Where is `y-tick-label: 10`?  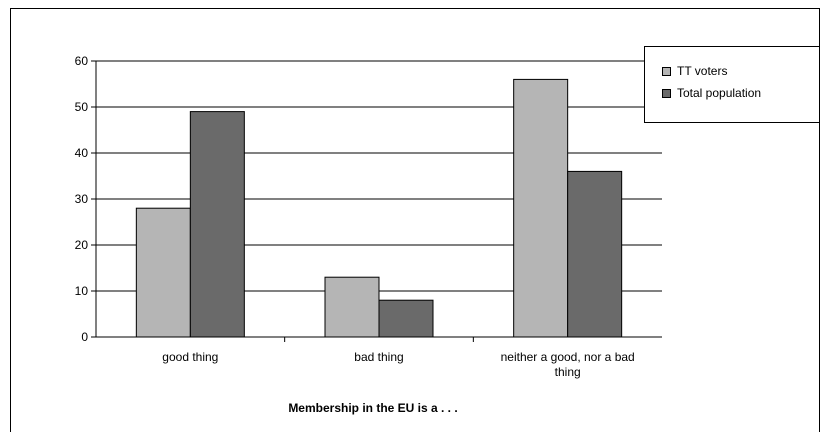 y-tick-label: 10 is located at coordinates (82, 291).